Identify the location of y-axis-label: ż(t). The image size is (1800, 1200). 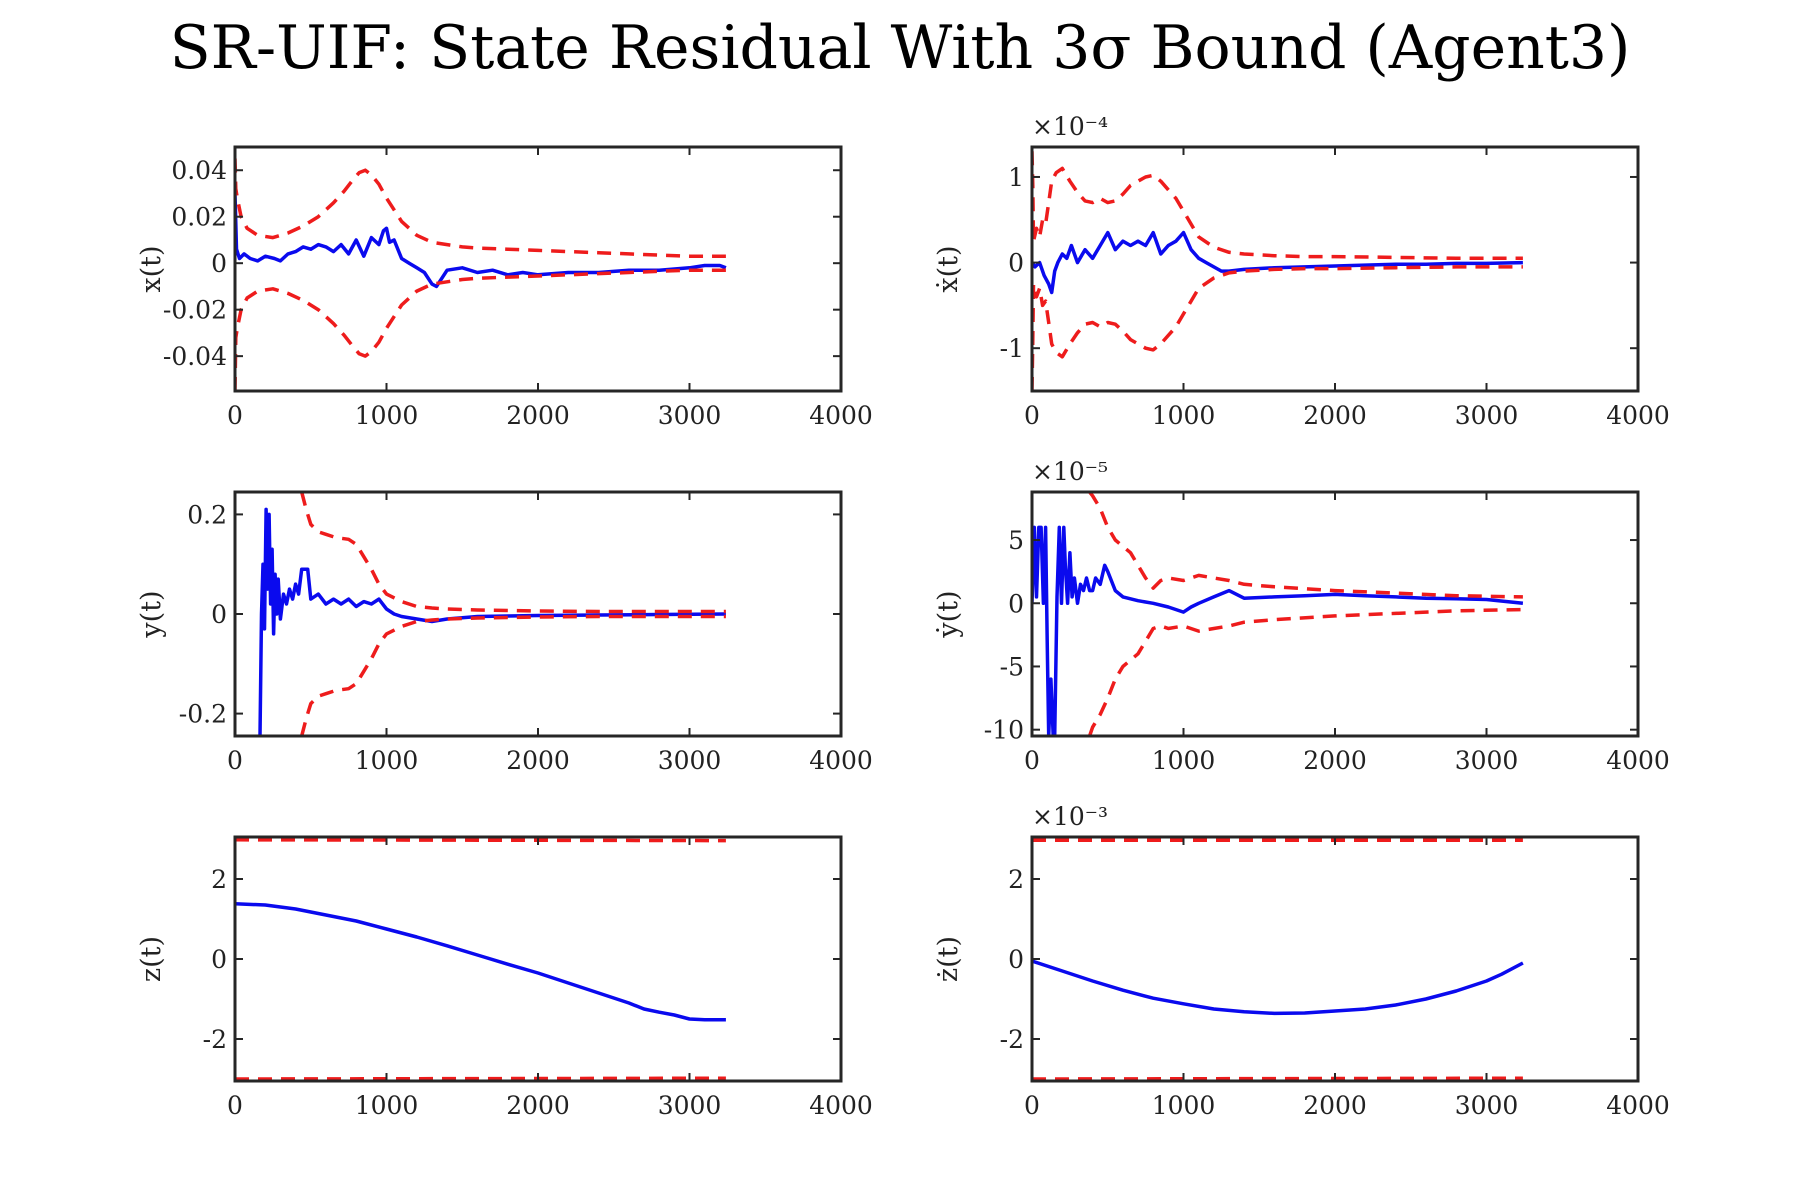
(948, 959).